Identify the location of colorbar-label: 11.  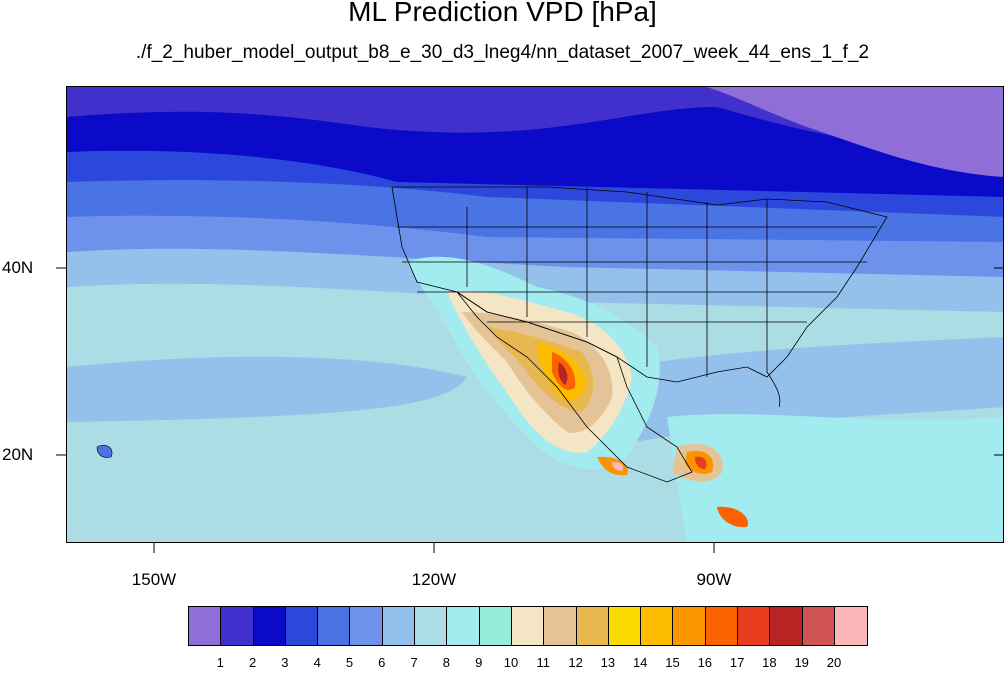
(543, 662).